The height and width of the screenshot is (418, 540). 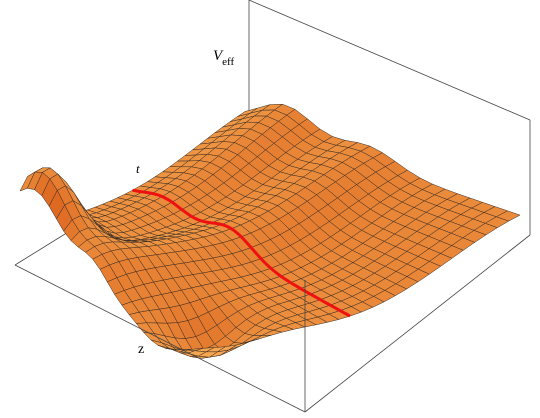 I want to click on highlight-curve, so click(x=241, y=253).